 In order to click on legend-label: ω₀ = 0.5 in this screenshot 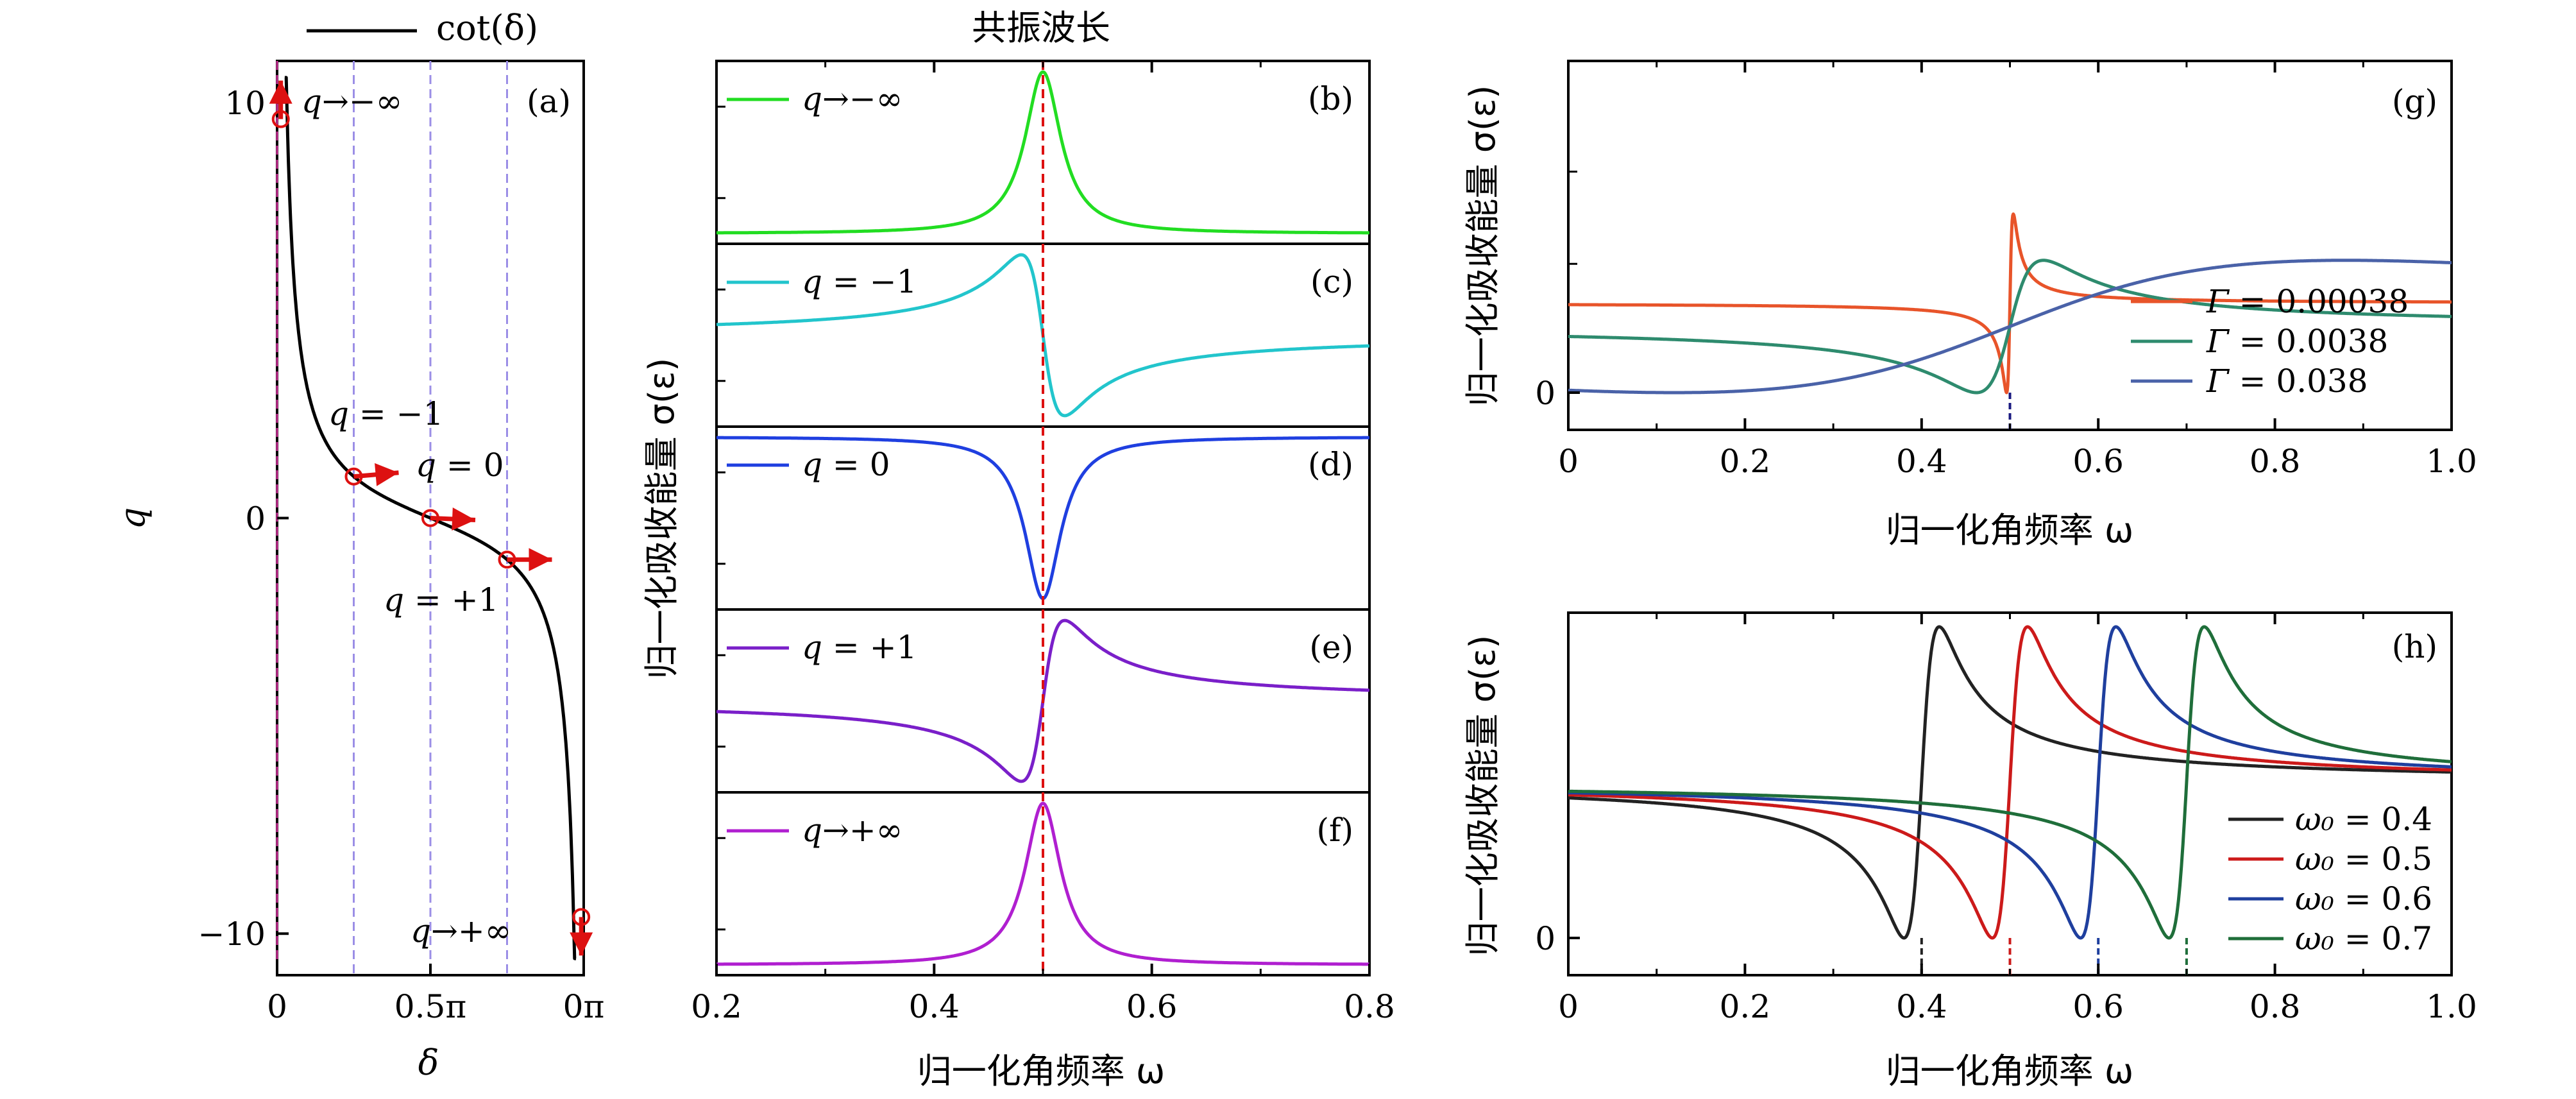, I will do `click(2363, 859)`.